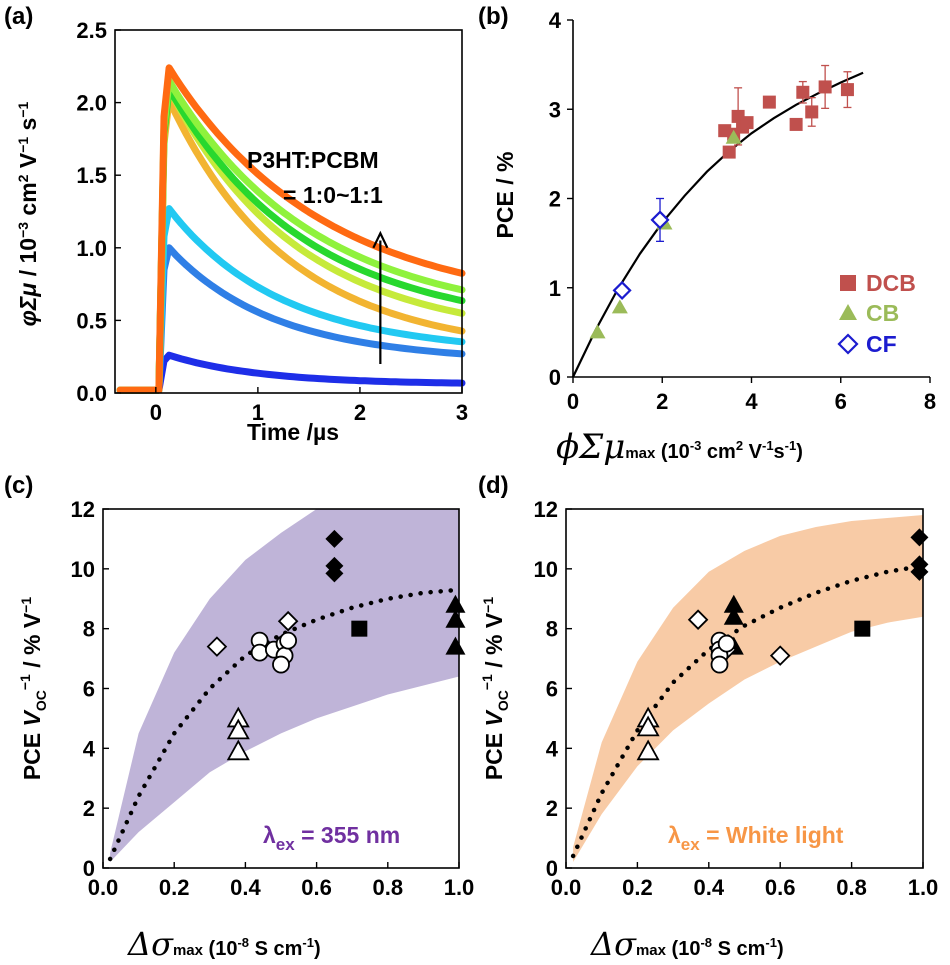 The image size is (950, 965). Describe the element at coordinates (334, 538) in the screenshot. I see `panel-c-point-filled-diamond` at that location.